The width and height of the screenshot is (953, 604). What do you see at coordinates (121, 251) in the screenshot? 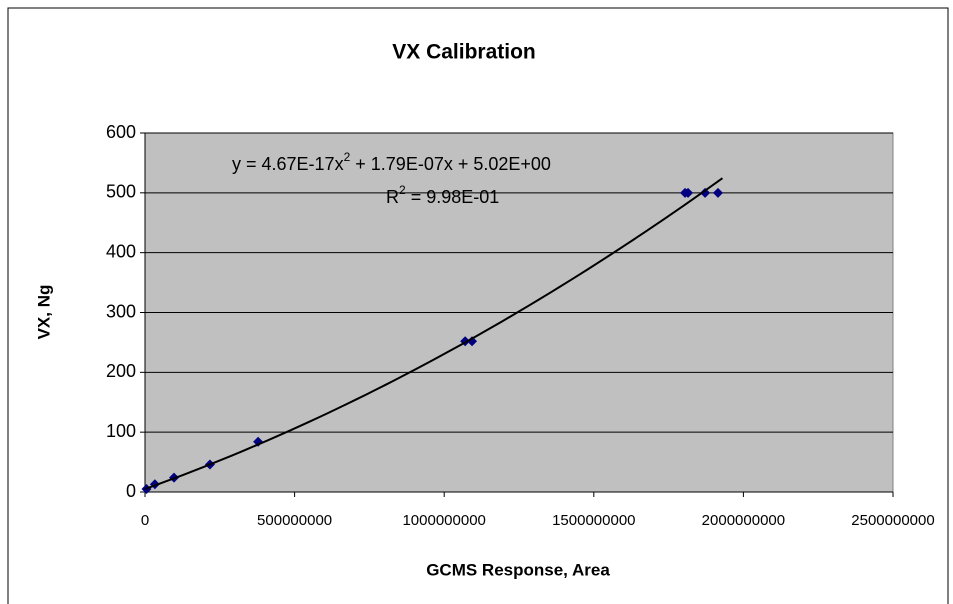
I see `y-tick-label: 400` at bounding box center [121, 251].